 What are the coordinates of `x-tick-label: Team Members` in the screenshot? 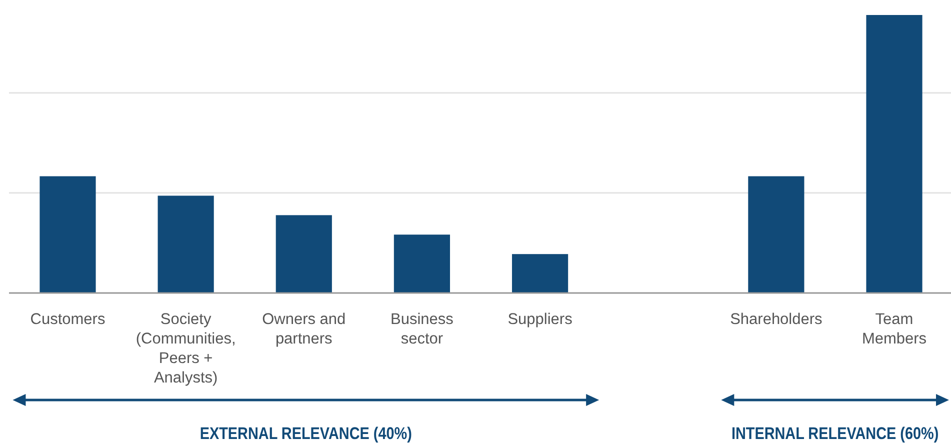 It's located at (894, 329).